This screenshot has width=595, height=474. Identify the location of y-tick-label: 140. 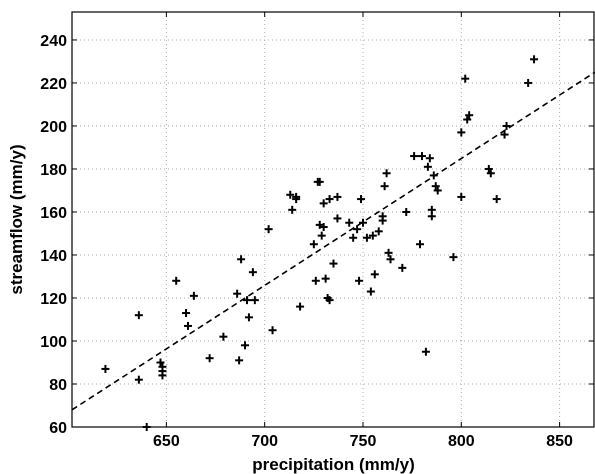
(53, 256).